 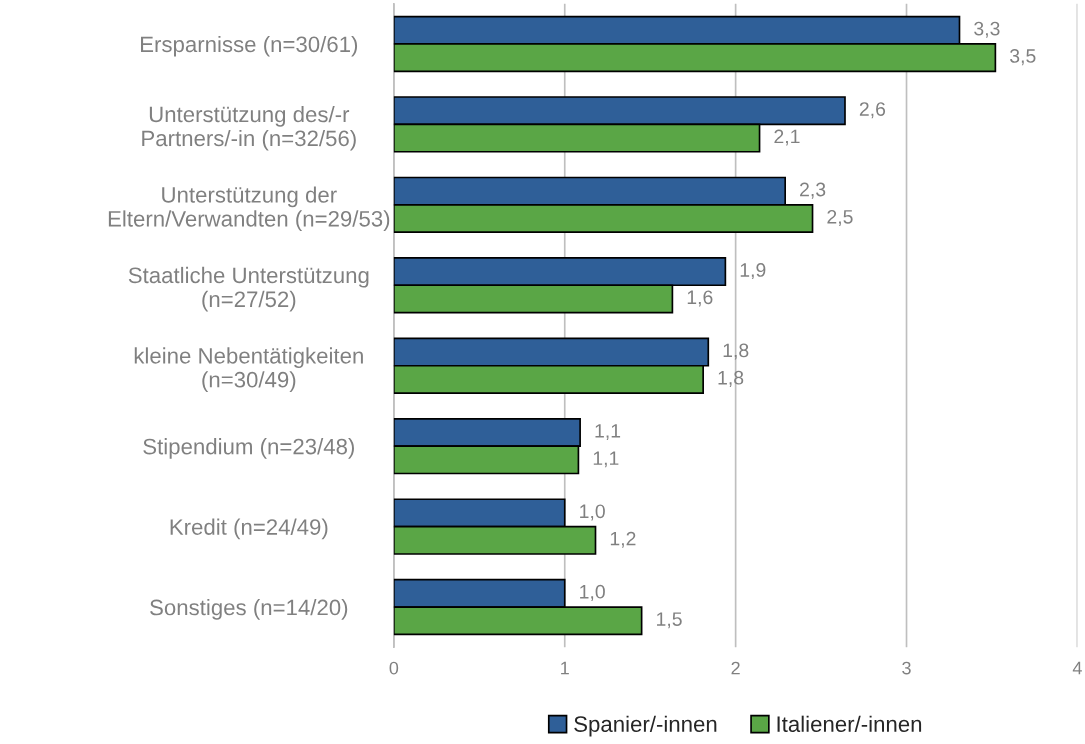 What do you see at coordinates (735, 668) in the screenshot?
I see `x-tick-label: 2` at bounding box center [735, 668].